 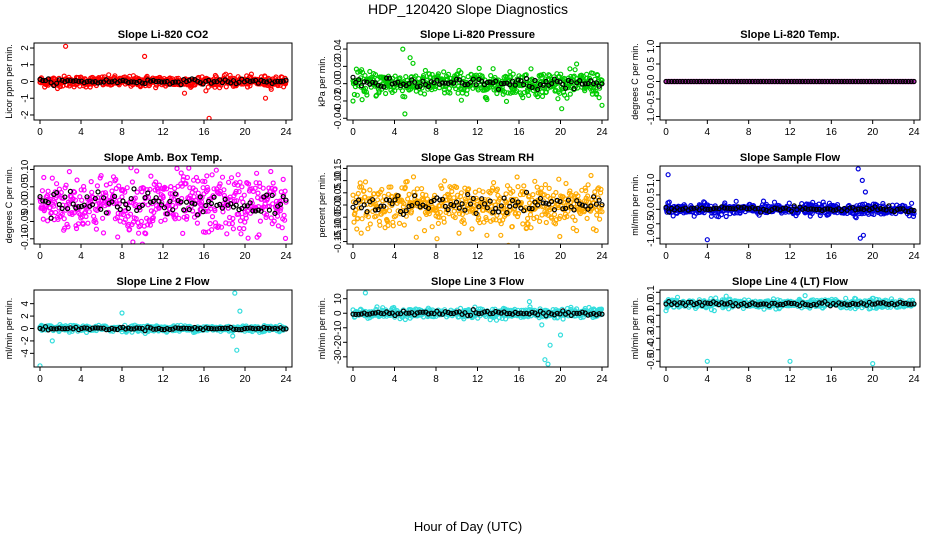 What do you see at coordinates (163, 158) in the screenshot?
I see `panel-title: Slope Amb. Box Temp.` at bounding box center [163, 158].